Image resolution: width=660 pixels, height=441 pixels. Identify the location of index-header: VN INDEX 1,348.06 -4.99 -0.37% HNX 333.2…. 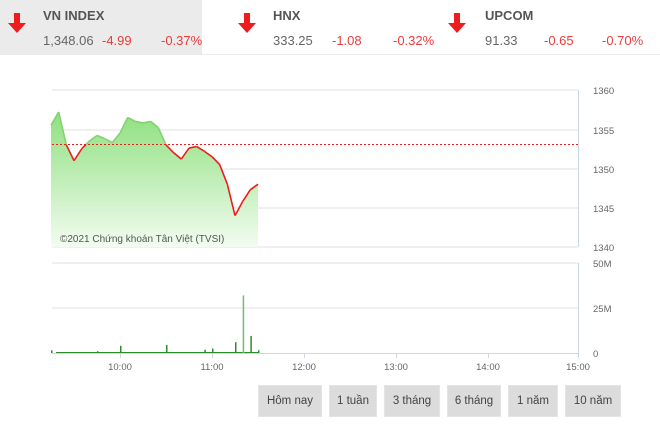
(330, 27).